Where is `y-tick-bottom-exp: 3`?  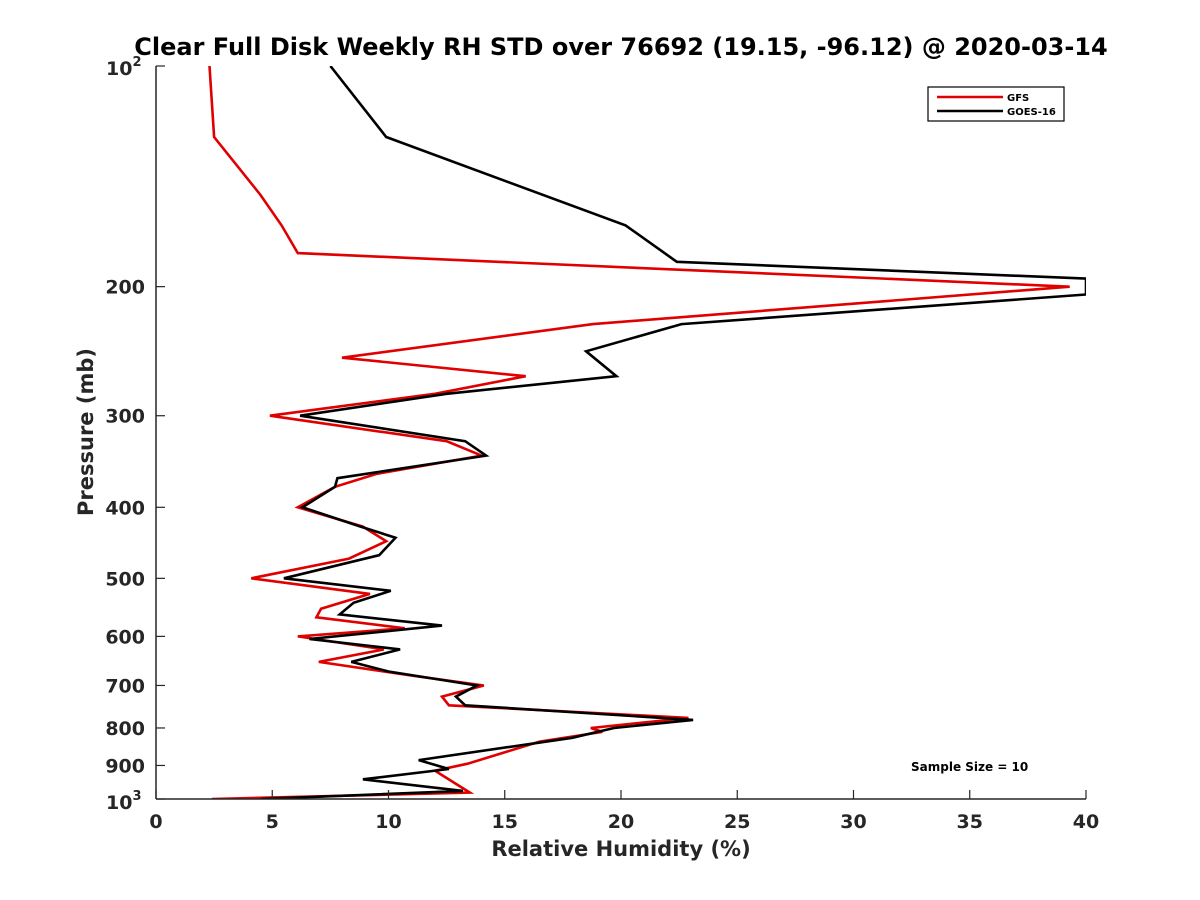
y-tick-bottom-exp: 3 is located at coordinates (136, 796).